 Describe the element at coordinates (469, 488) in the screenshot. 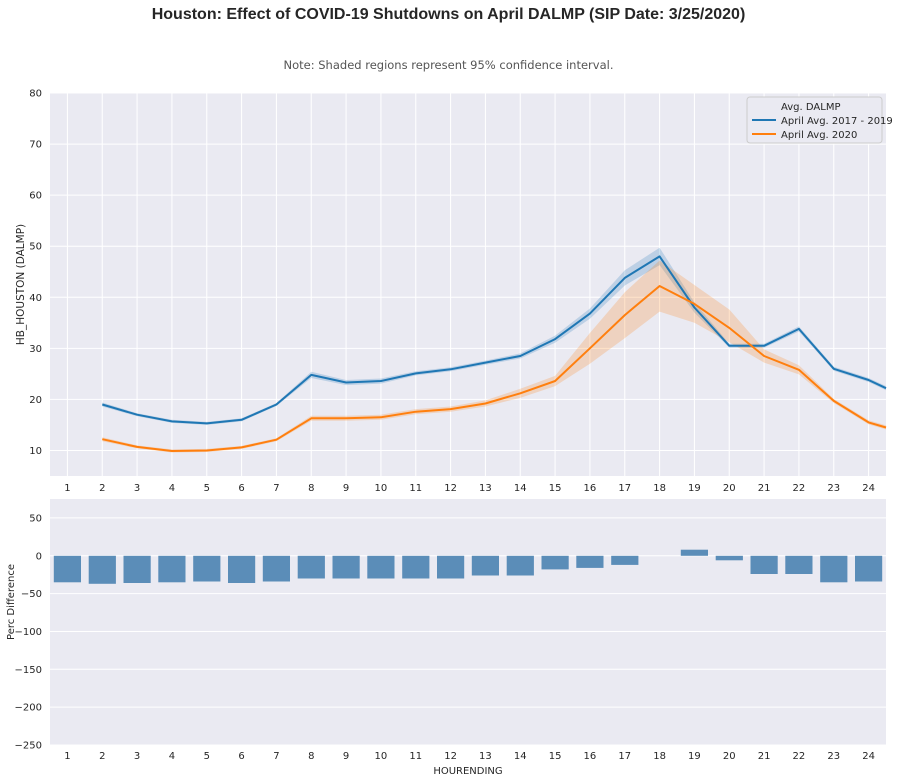

I see `line-chart-x-ticks: 1 2 3 4 5 6 7 8 9 10 11 12 13 14 15 16 17 18 19 20 21 22 23 24` at that location.